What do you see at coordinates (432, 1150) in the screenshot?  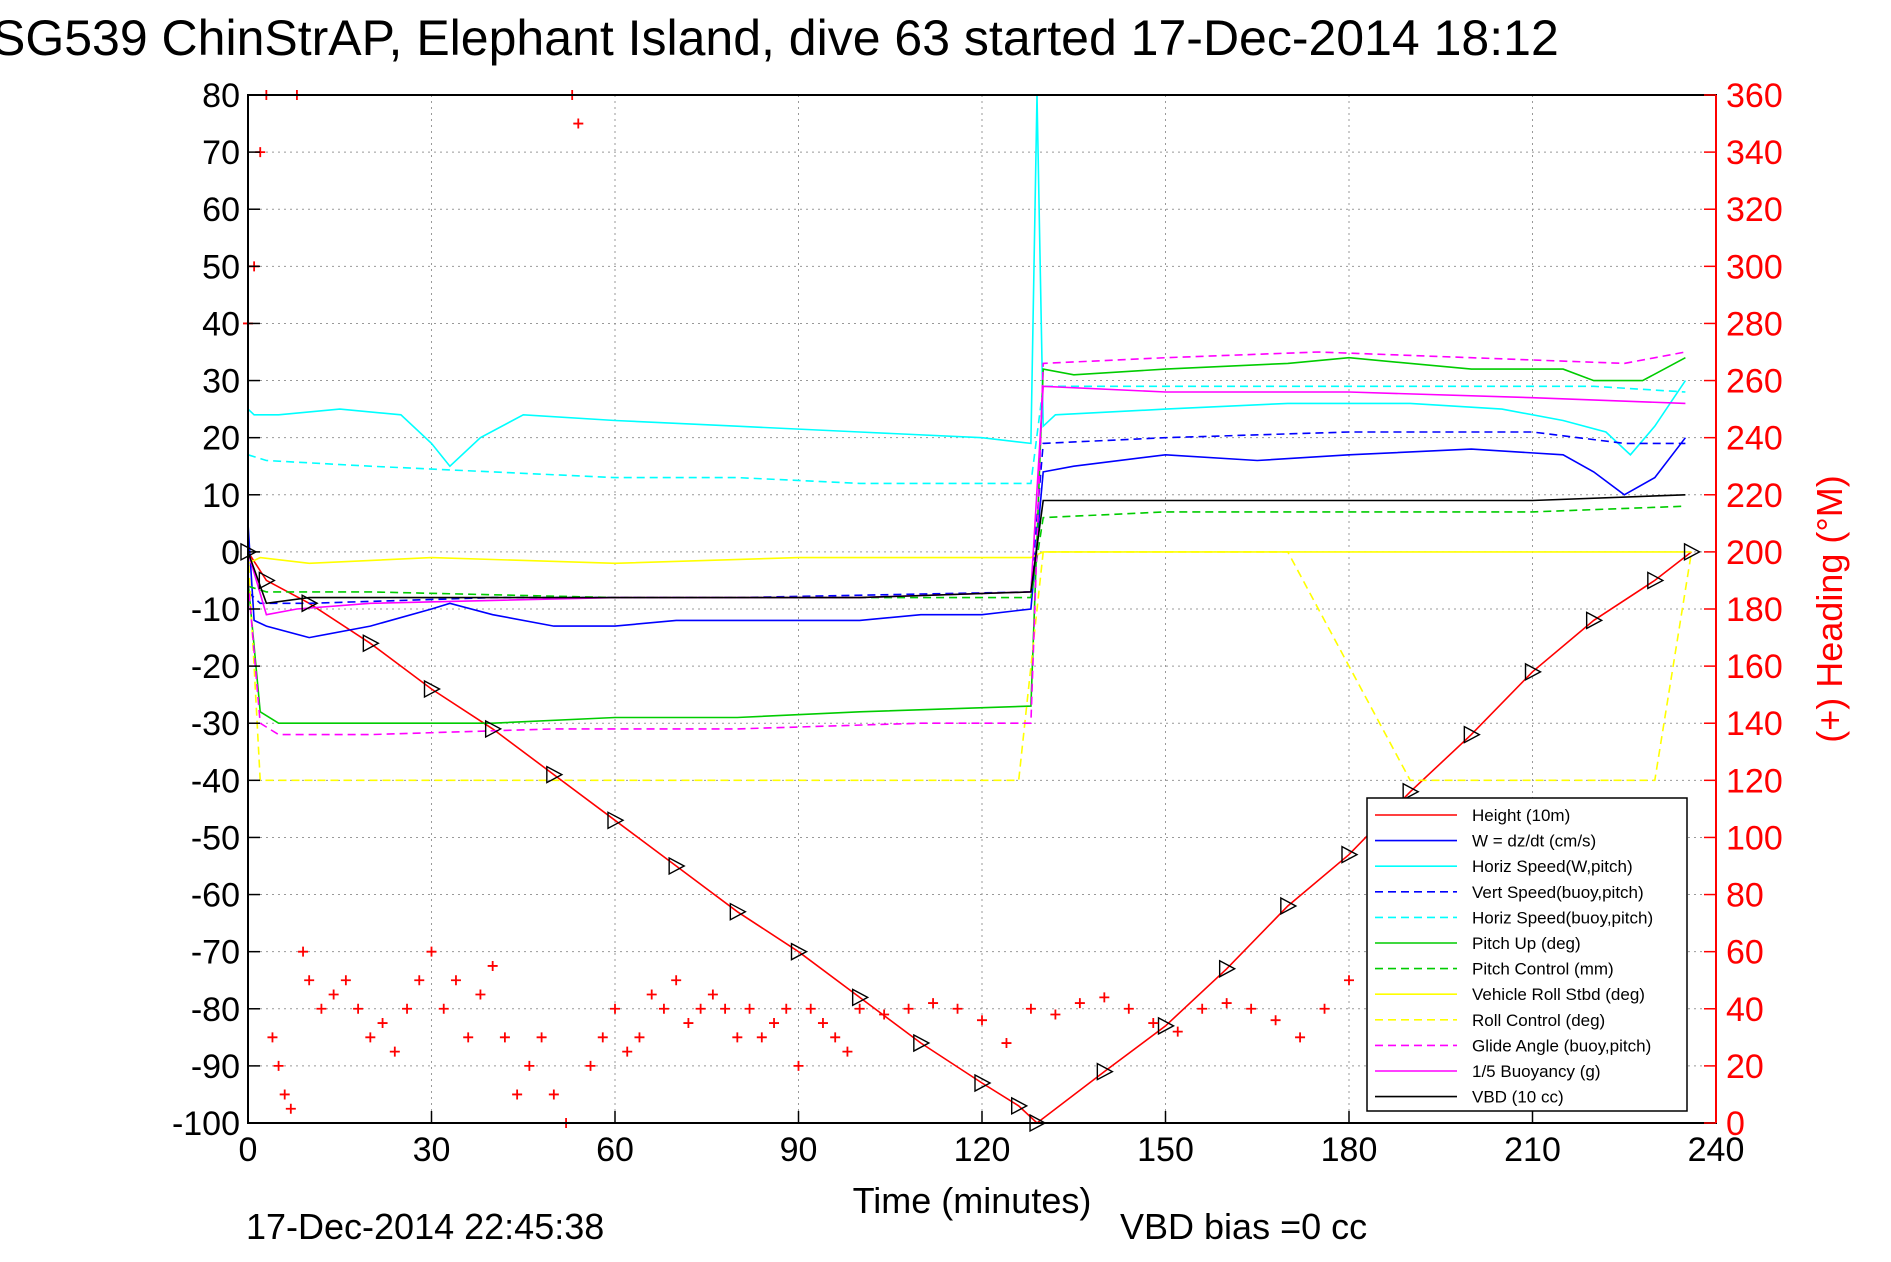 I see `x-tick-label: 30` at bounding box center [432, 1150].